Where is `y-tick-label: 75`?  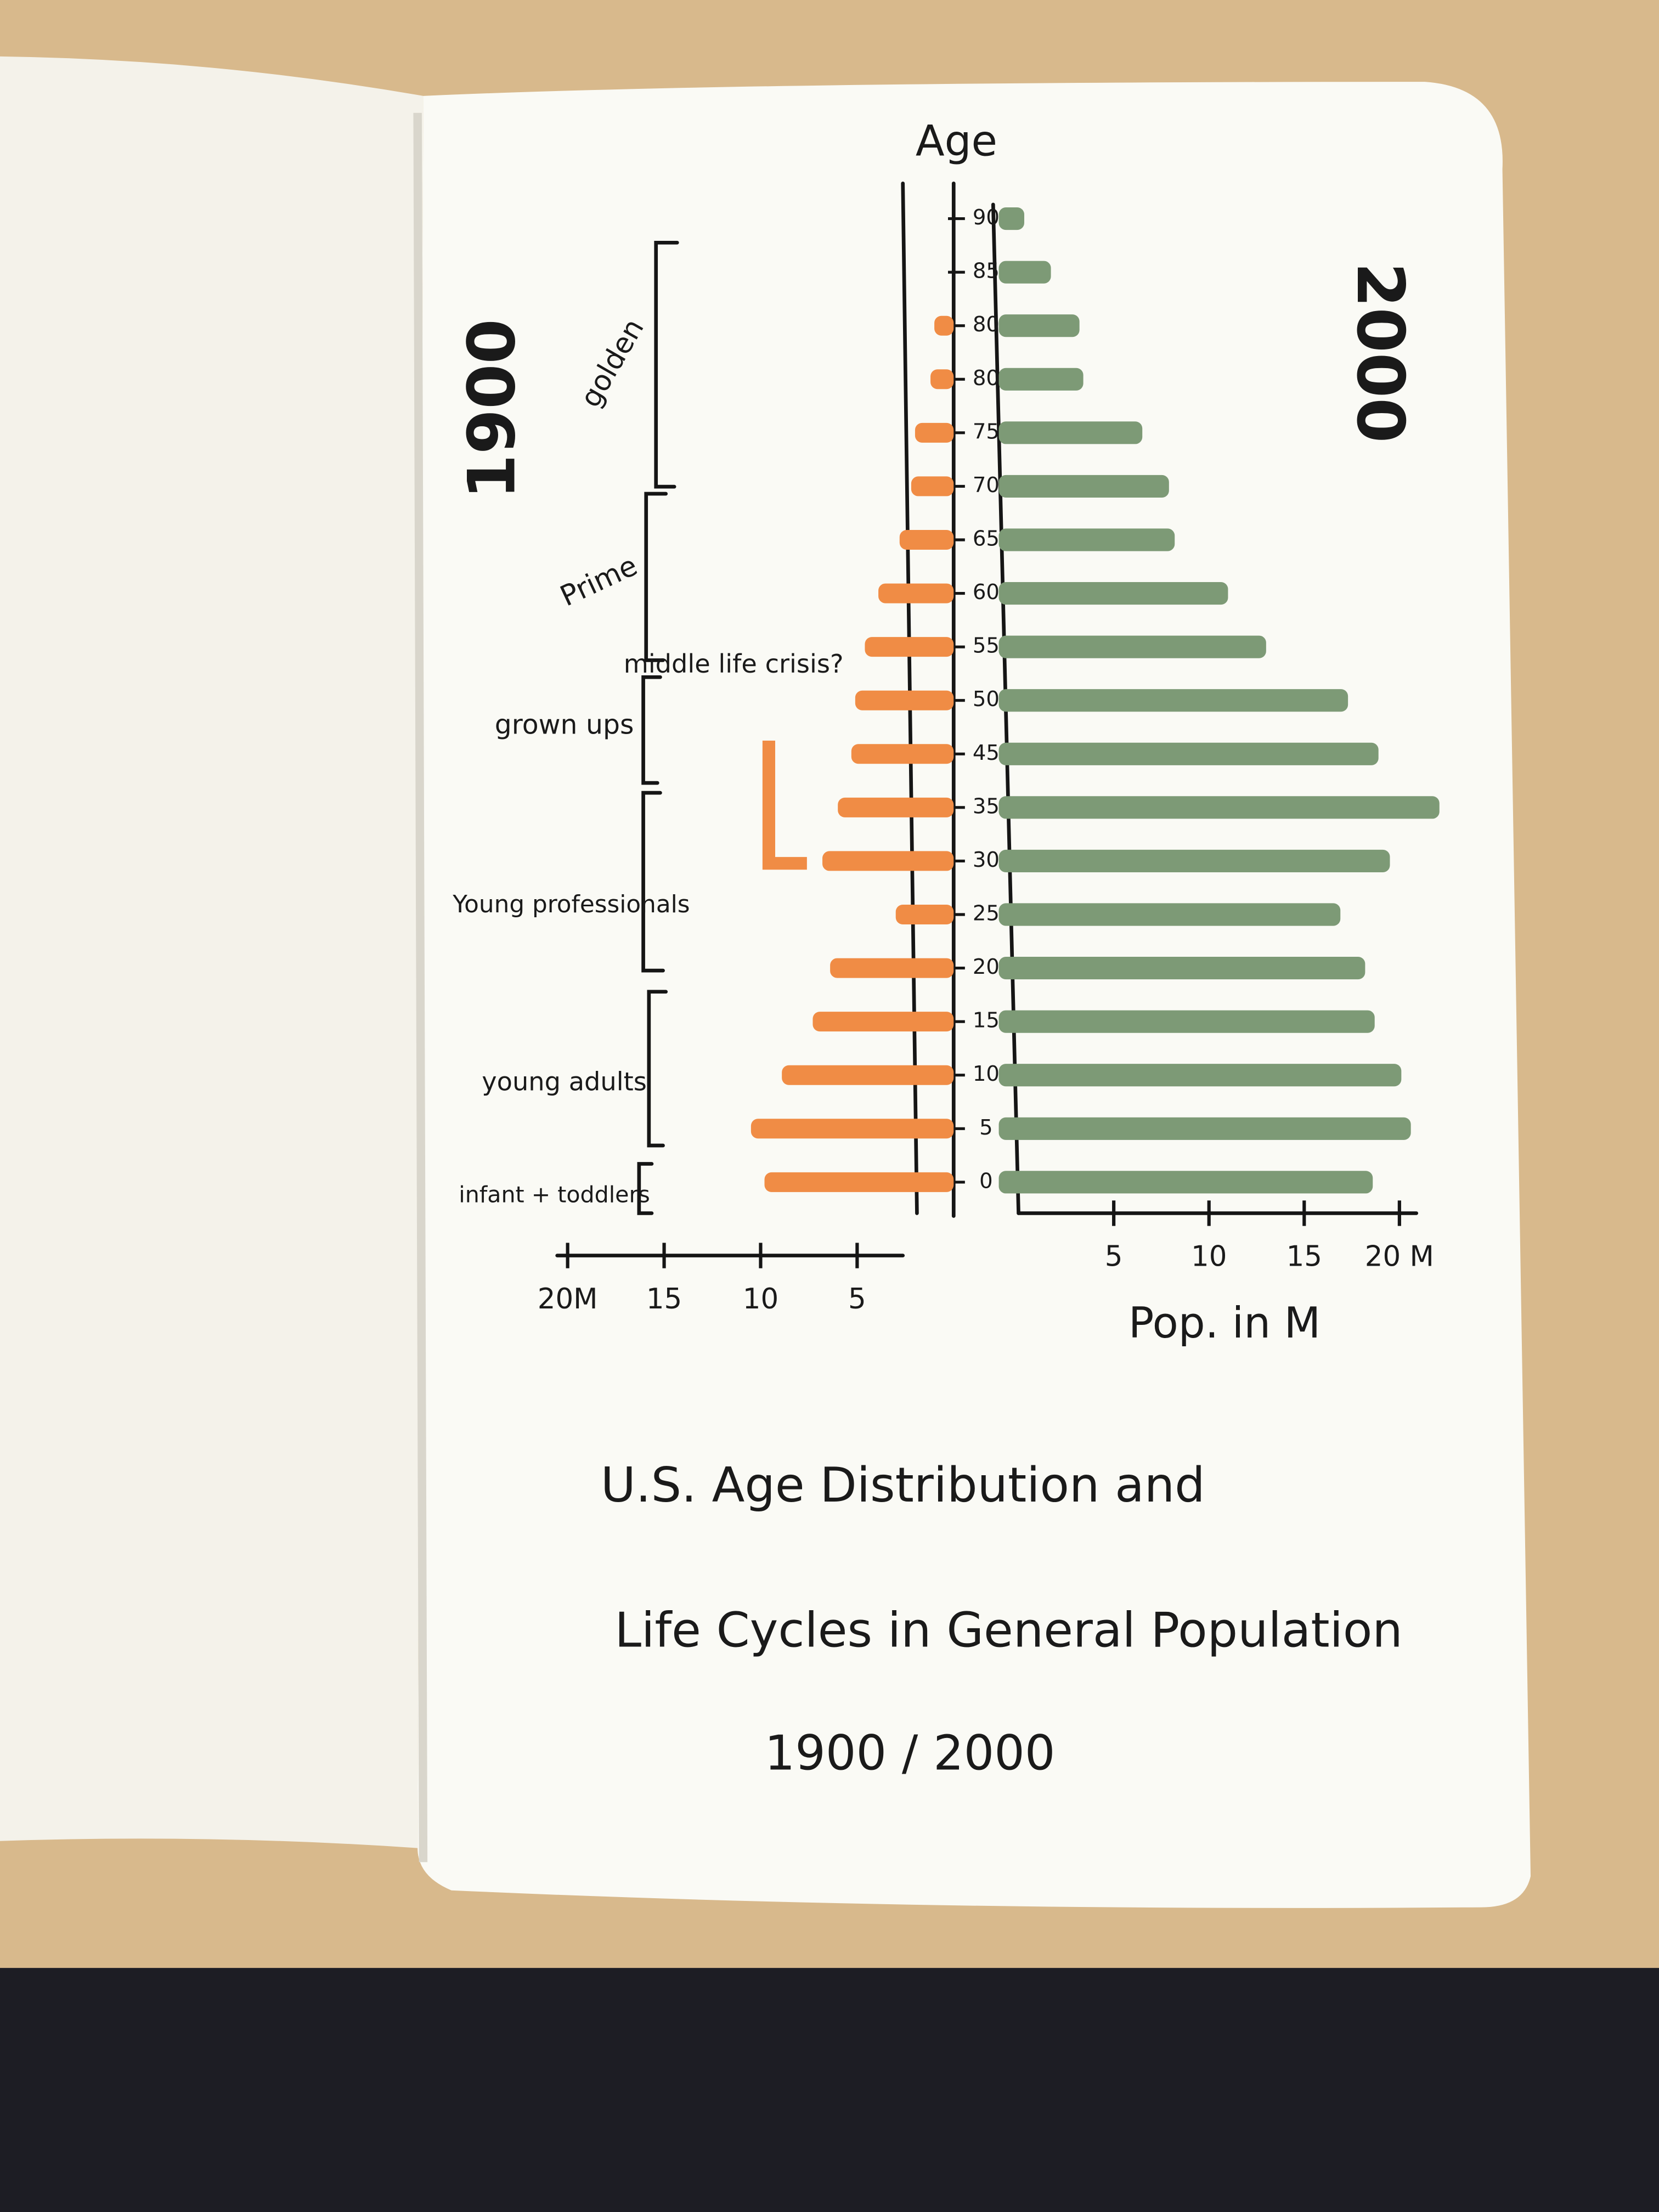 y-tick-label: 75 is located at coordinates (986, 431).